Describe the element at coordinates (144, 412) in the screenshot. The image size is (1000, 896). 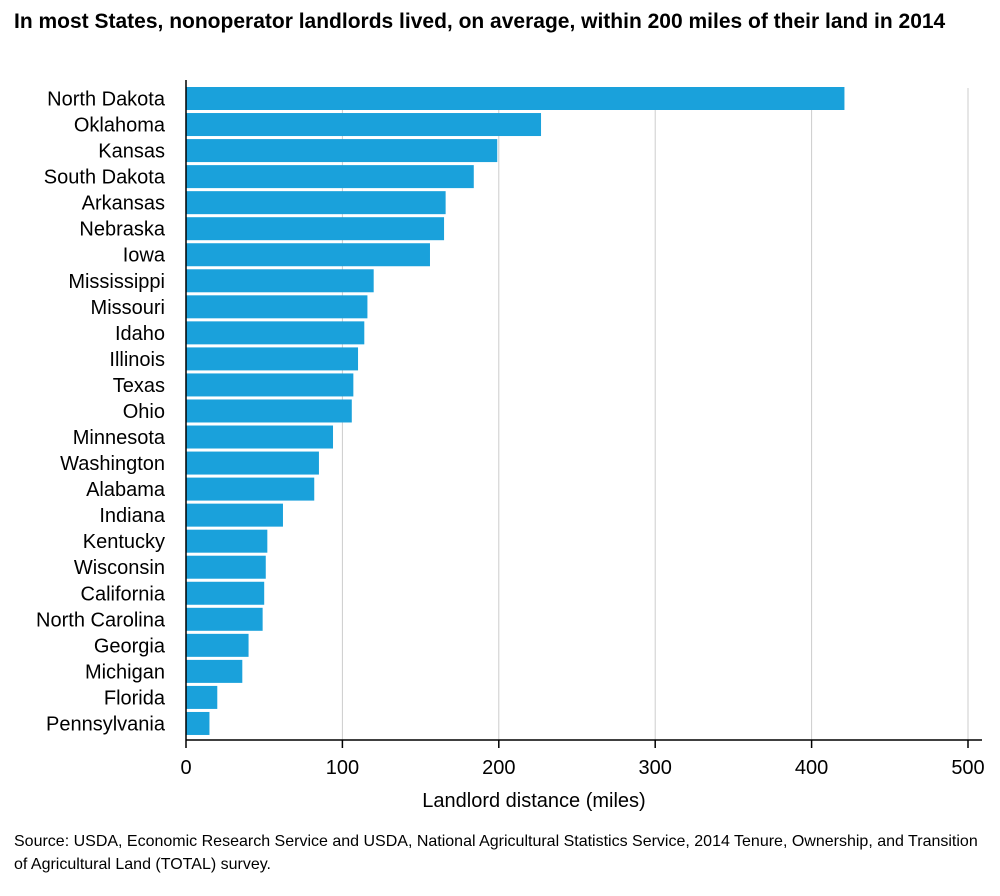
I see `category-label-ohio: Ohio` at that location.